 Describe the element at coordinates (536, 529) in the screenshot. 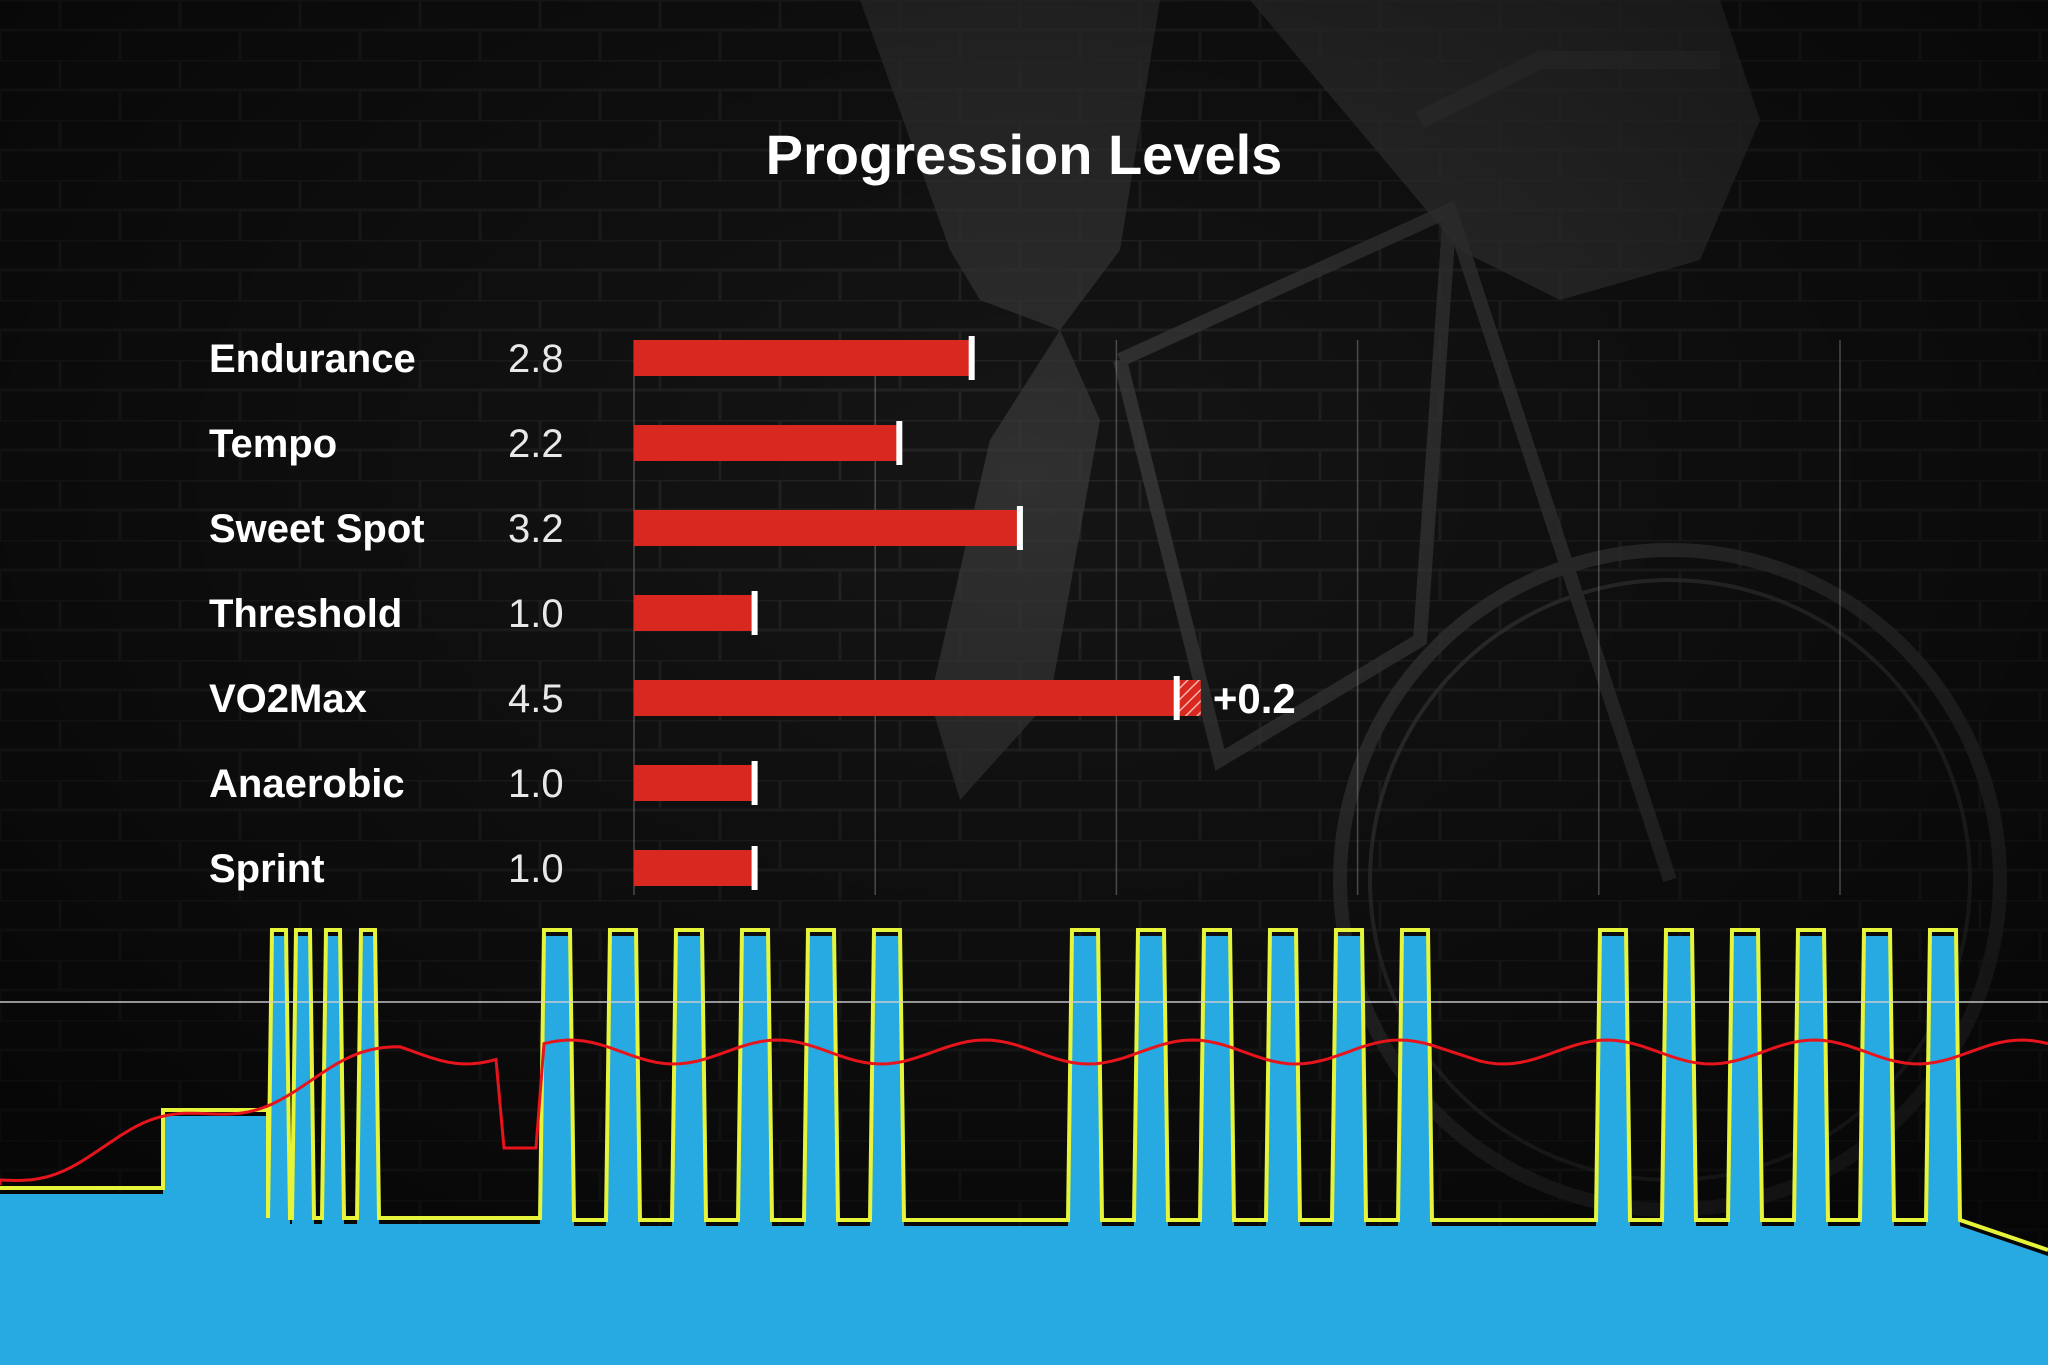

I see `value-label: 3.2` at that location.